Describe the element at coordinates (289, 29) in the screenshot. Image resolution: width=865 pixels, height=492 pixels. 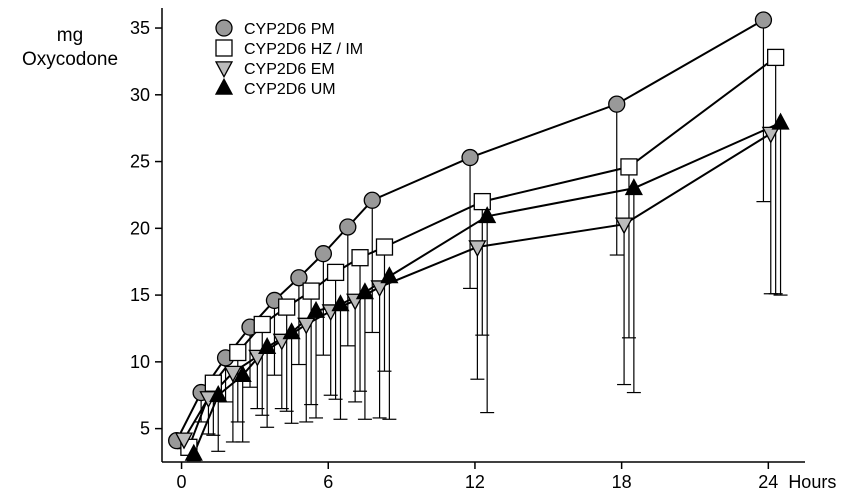
I see `legend-label: CYP2D6 PM` at that location.